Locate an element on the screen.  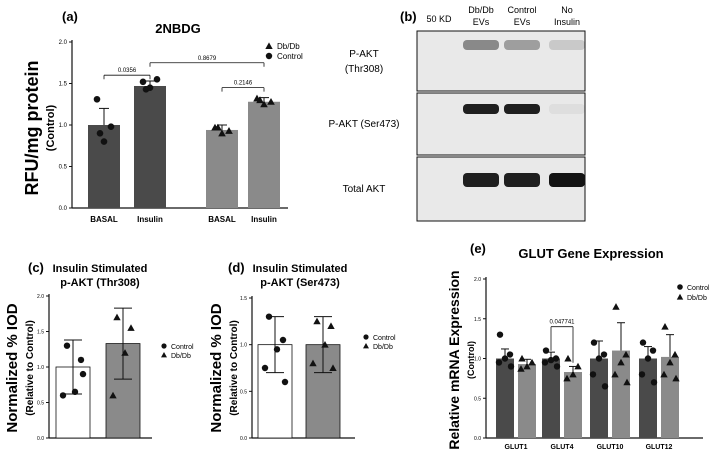
lane-label: No is located at coordinates (567, 10).